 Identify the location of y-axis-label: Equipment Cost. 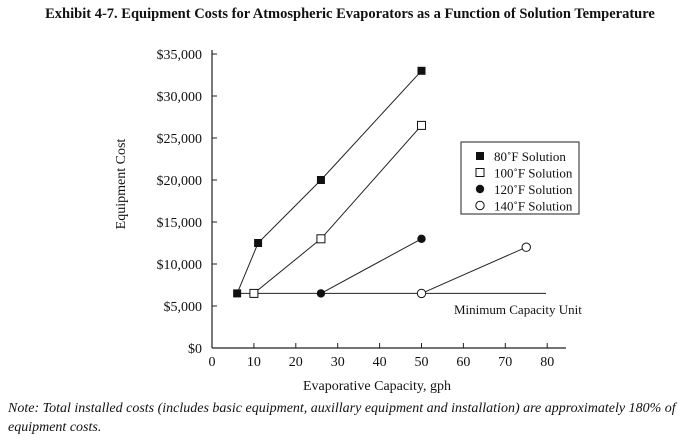
(121, 184).